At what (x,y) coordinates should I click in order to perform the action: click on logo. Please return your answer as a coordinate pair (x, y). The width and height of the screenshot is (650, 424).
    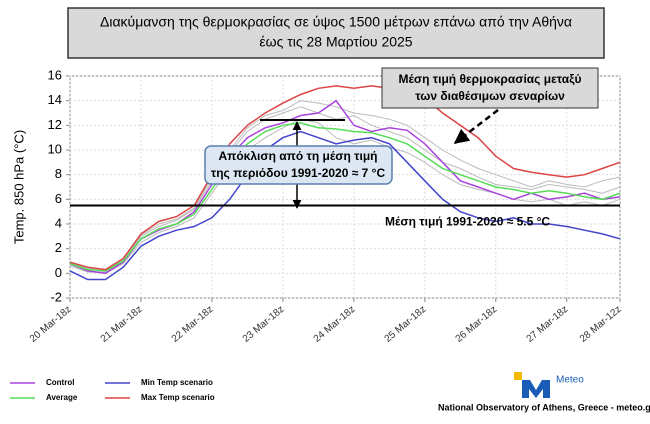
    Looking at the image, I should click on (536, 389).